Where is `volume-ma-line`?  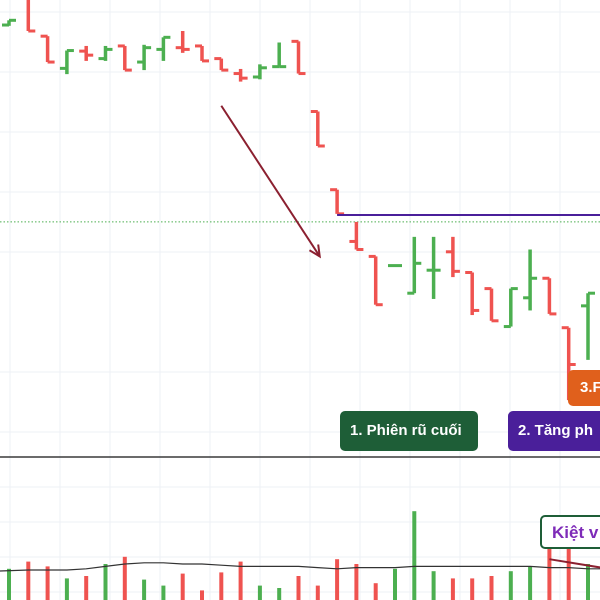
volume-ma-line is located at coordinates (300, 567).